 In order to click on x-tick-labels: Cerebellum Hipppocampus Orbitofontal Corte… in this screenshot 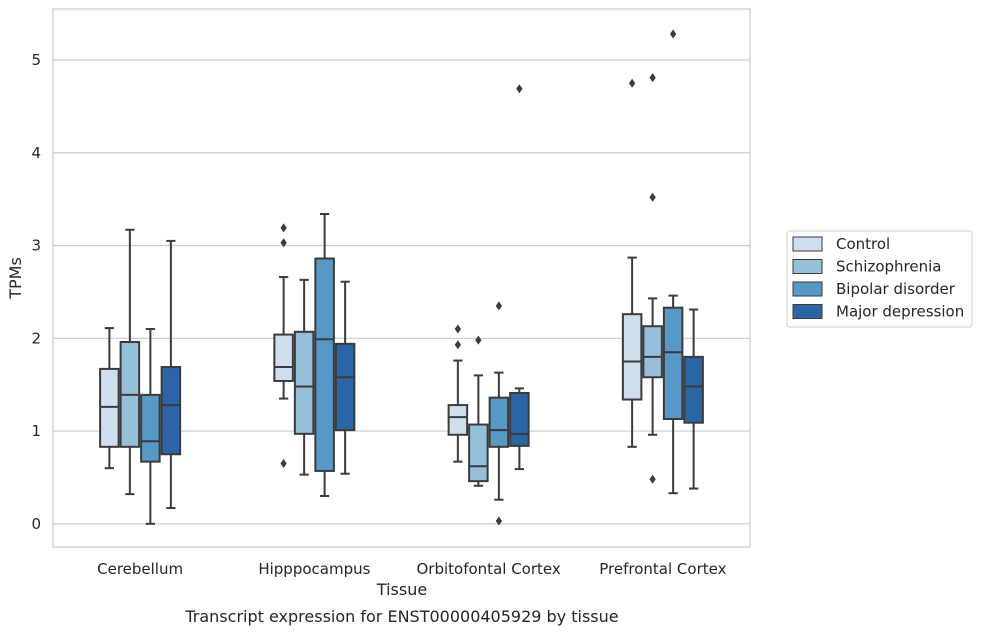, I will do `click(411, 569)`.